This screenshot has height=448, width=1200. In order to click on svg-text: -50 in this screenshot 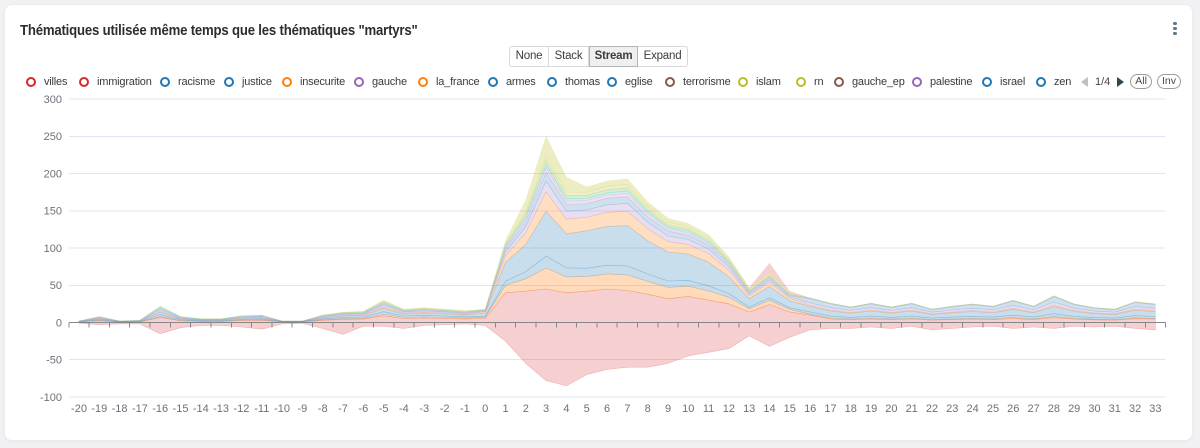, I will do `click(54, 361)`.